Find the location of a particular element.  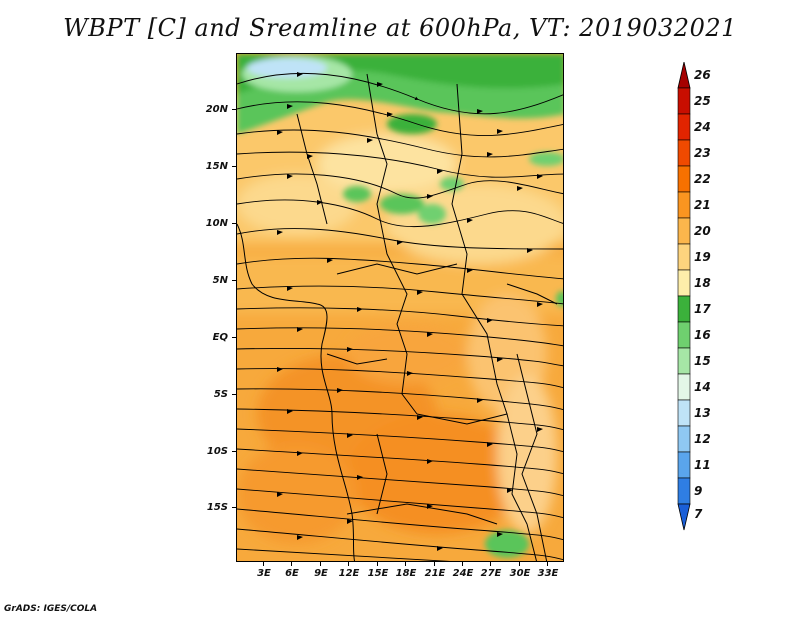

lat-label-eq: EQ is located at coordinates (220, 337).